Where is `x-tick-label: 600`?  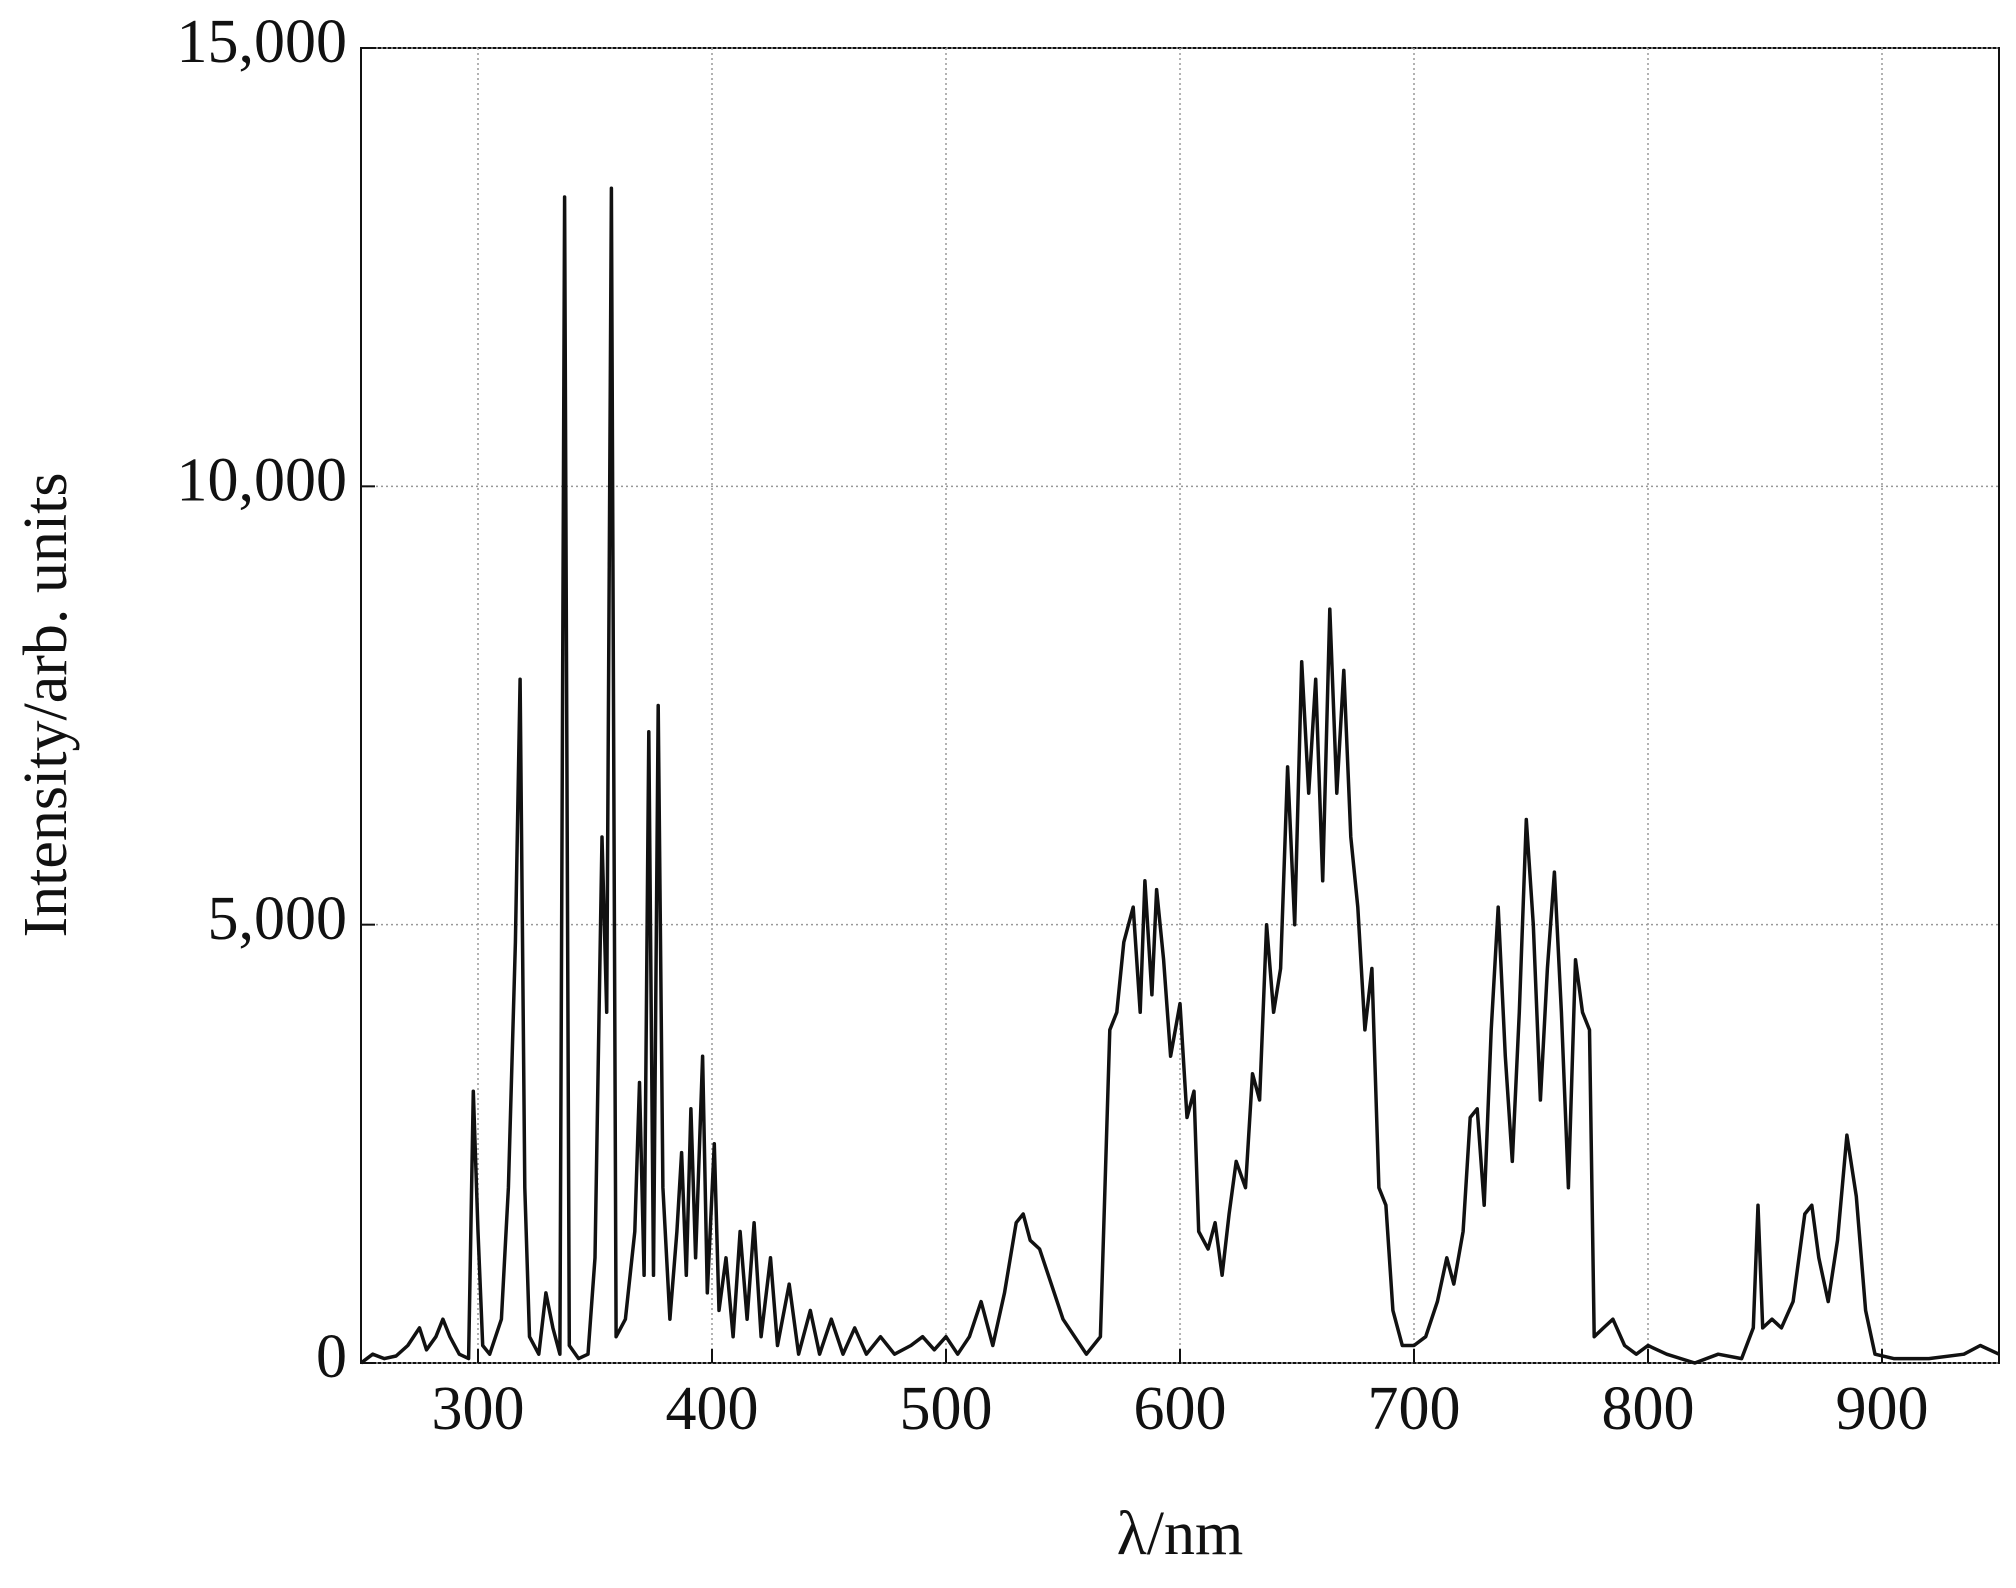 x-tick-label: 600 is located at coordinates (1180, 1409).